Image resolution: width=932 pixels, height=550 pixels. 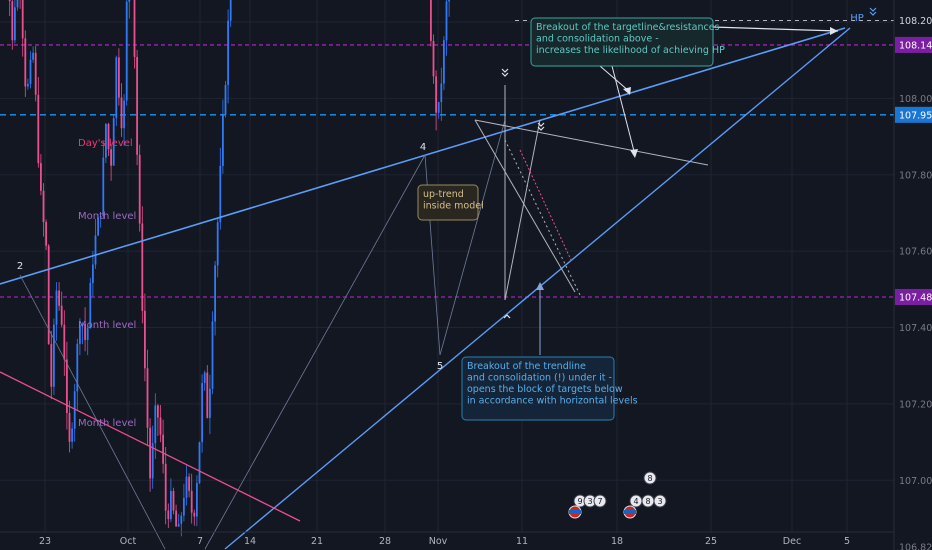 What do you see at coordinates (105, 143) in the screenshot?
I see `level-label: Day's level` at bounding box center [105, 143].